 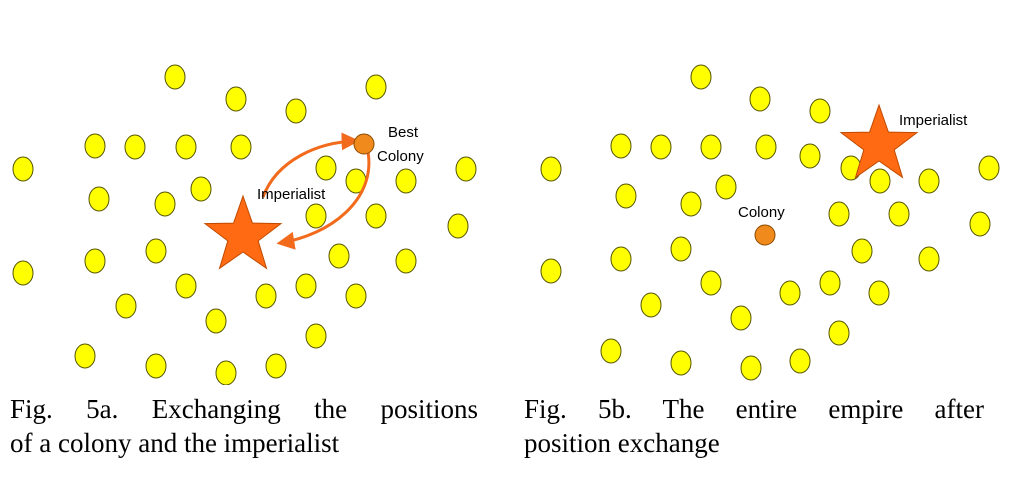 I want to click on caption-line: Fig. 5b. The entire empire after, so click(x=754, y=409).